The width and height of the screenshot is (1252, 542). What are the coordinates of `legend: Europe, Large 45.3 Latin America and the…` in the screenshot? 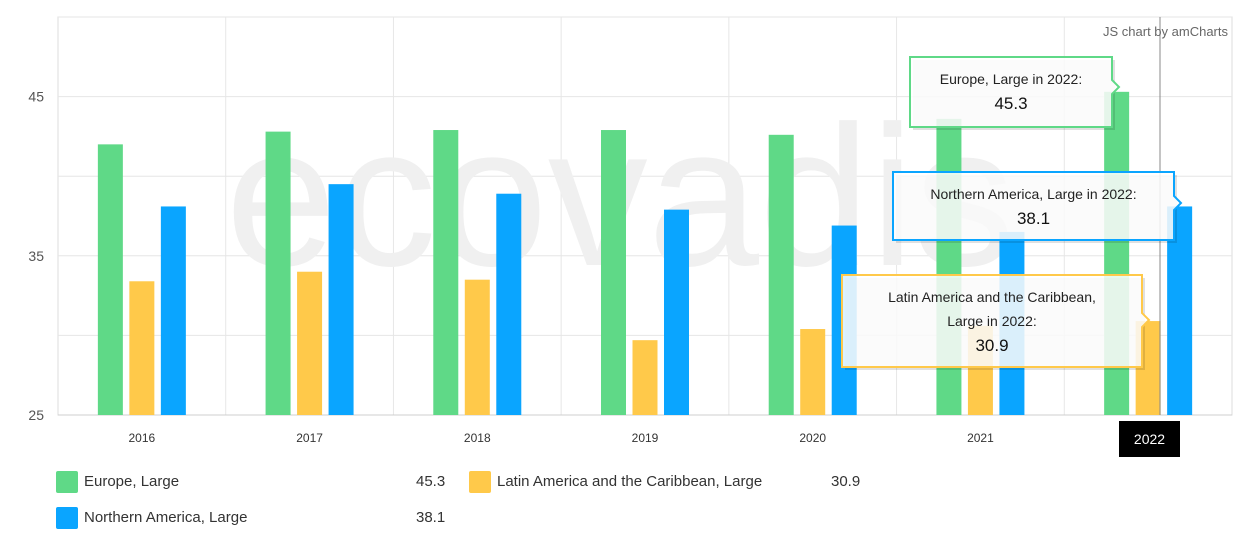 It's located at (626, 504).